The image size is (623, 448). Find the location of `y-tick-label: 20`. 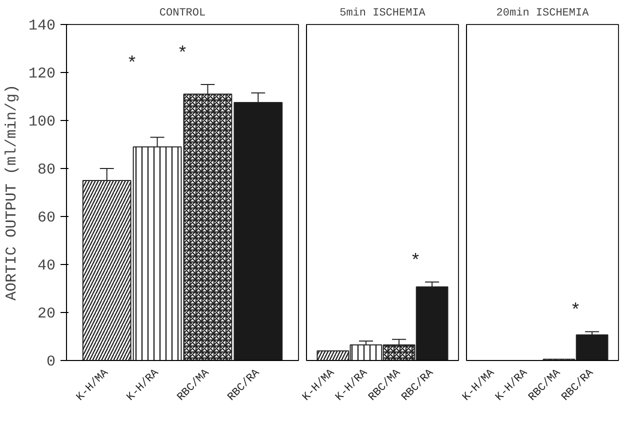

y-tick-label: 20 is located at coordinates (46, 314).